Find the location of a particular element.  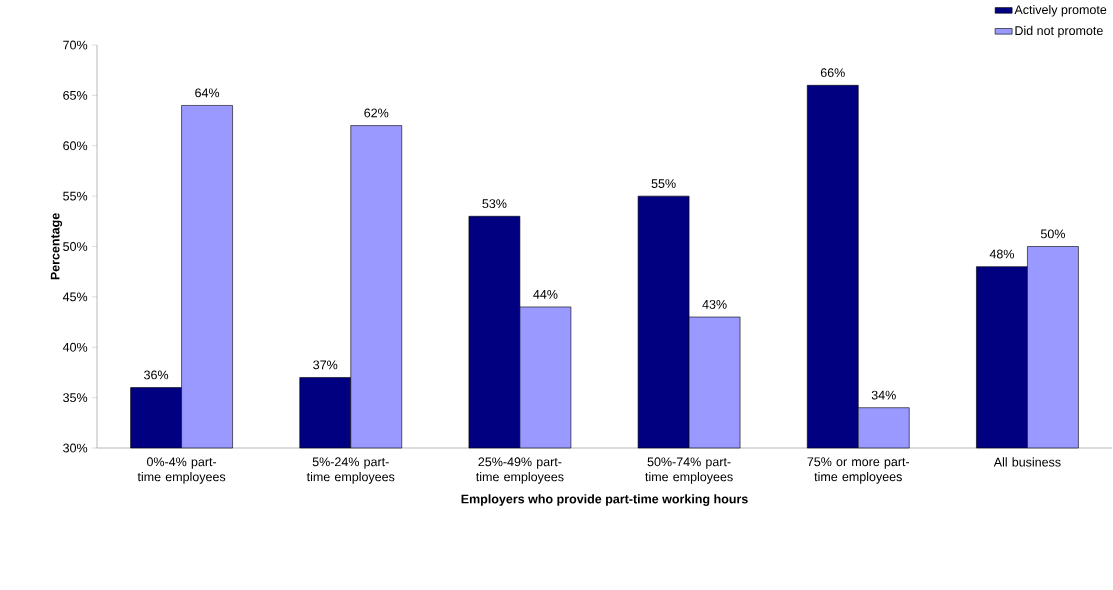

x-tick-label: 75% or more part-time employees is located at coordinates (858, 470).